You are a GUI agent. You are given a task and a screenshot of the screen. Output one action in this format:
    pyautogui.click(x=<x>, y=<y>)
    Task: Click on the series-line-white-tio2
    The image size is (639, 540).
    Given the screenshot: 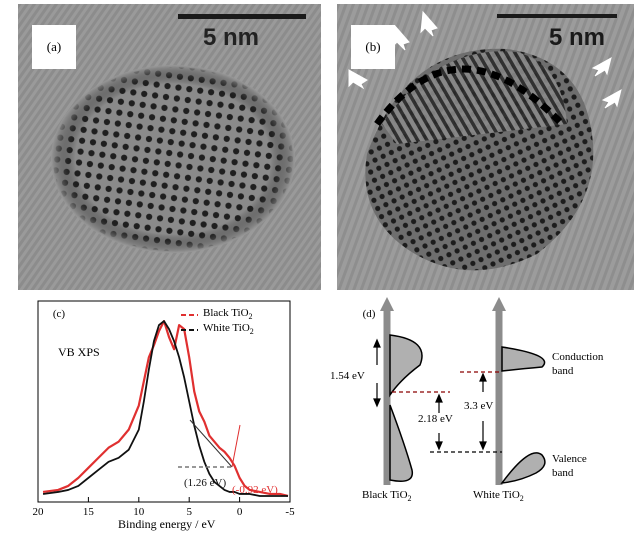 What is the action you would take?
    pyautogui.click(x=165, y=408)
    